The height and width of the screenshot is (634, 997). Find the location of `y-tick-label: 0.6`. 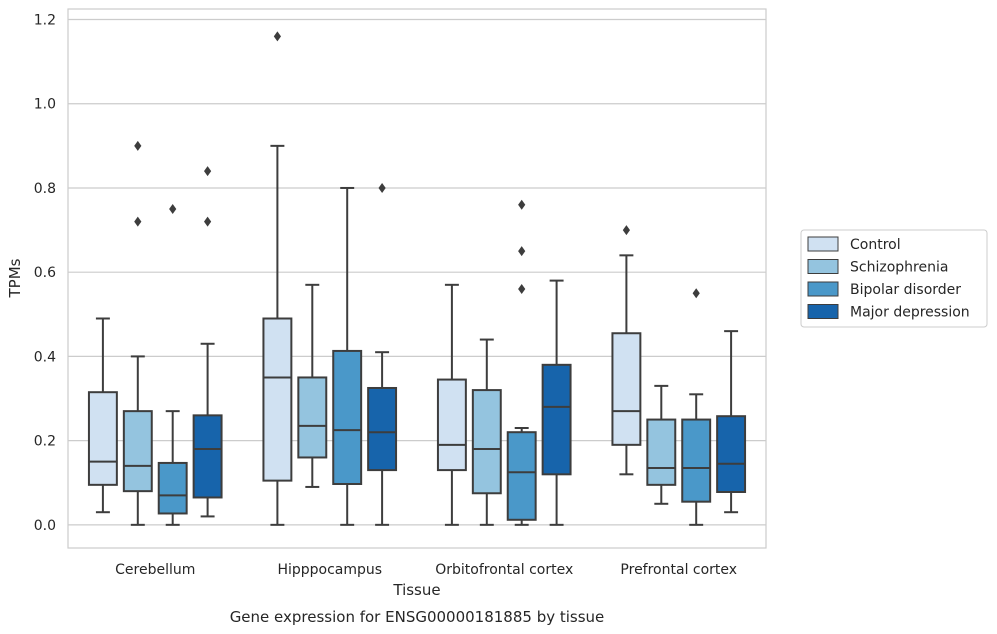

y-tick-label: 0.6 is located at coordinates (45, 273).